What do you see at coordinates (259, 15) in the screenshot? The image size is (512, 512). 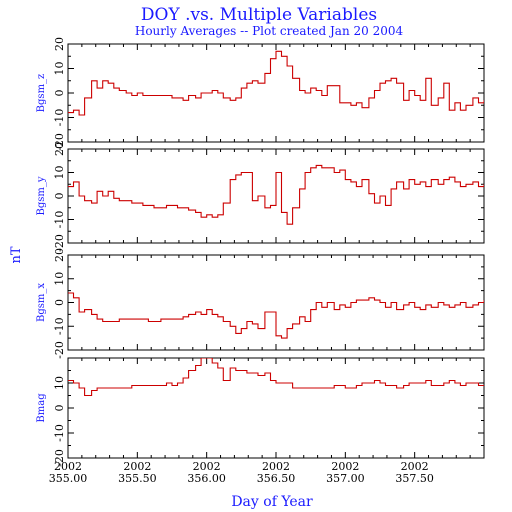 I see `chart-title: DOY .vs. Multiple Variables` at bounding box center [259, 15].